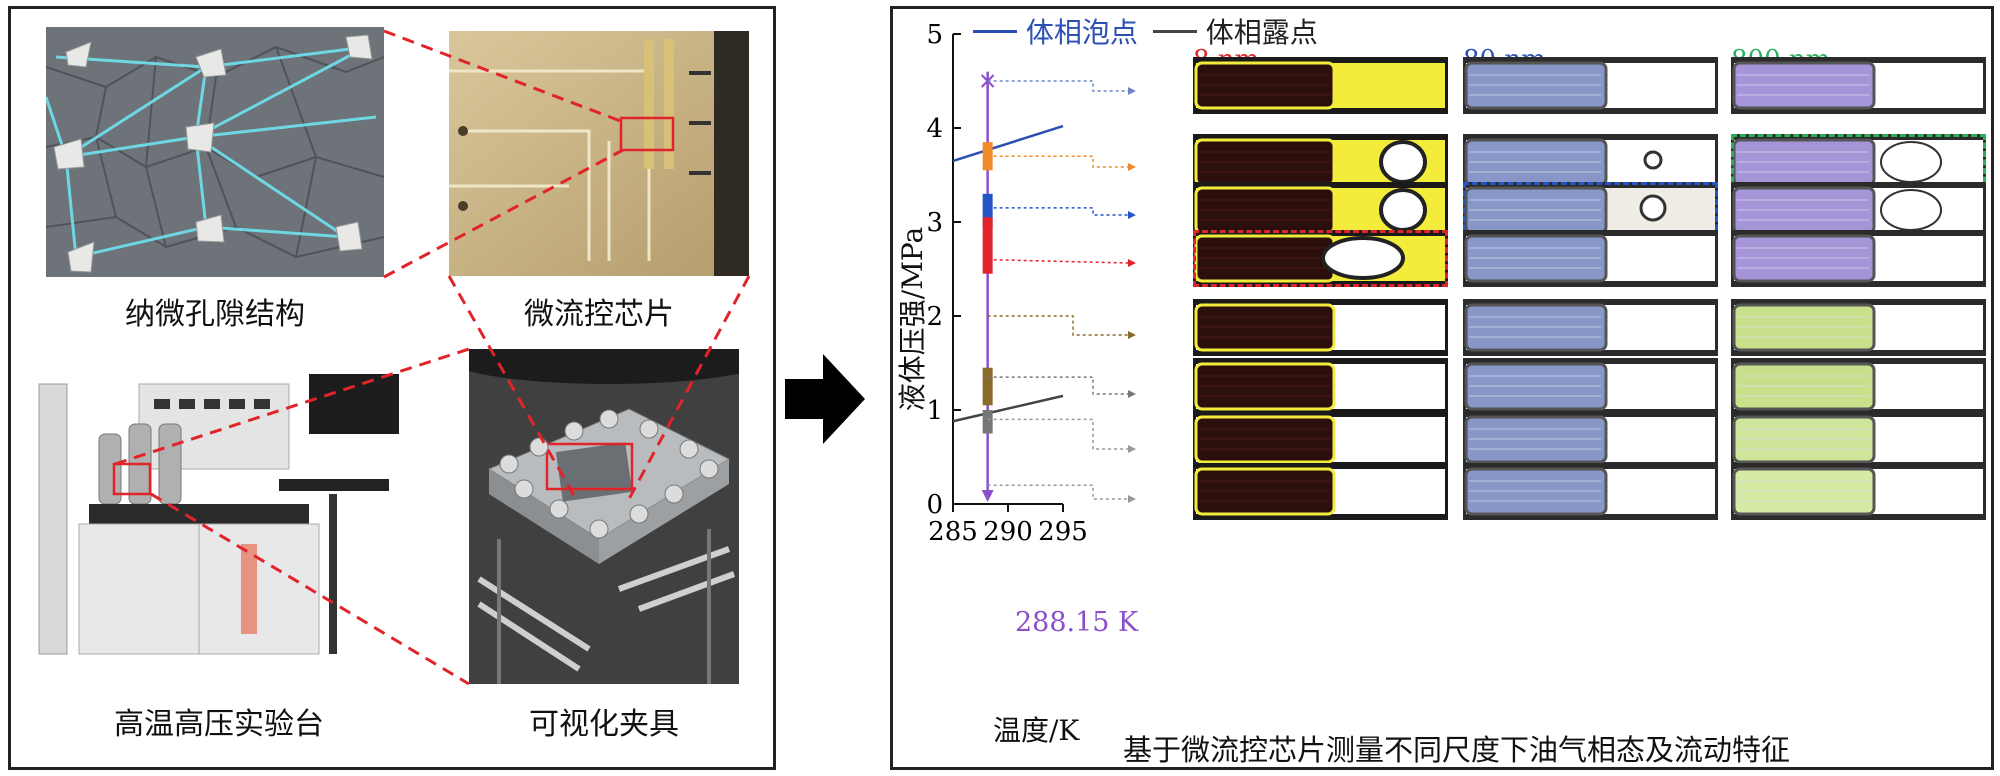  I want to click on nano-pore-image, so click(215, 152).